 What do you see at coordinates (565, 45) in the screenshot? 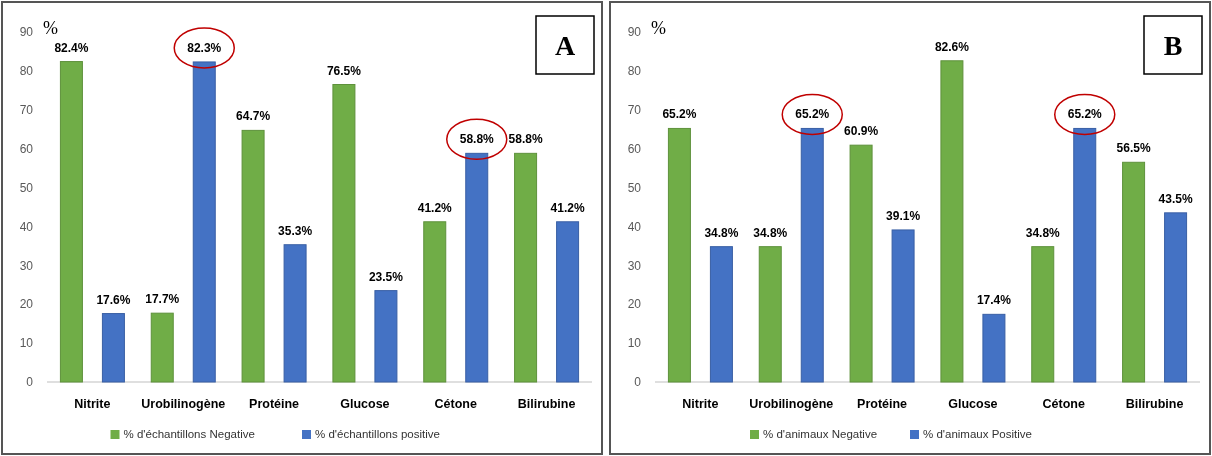
I see `annotation: A` at bounding box center [565, 45].